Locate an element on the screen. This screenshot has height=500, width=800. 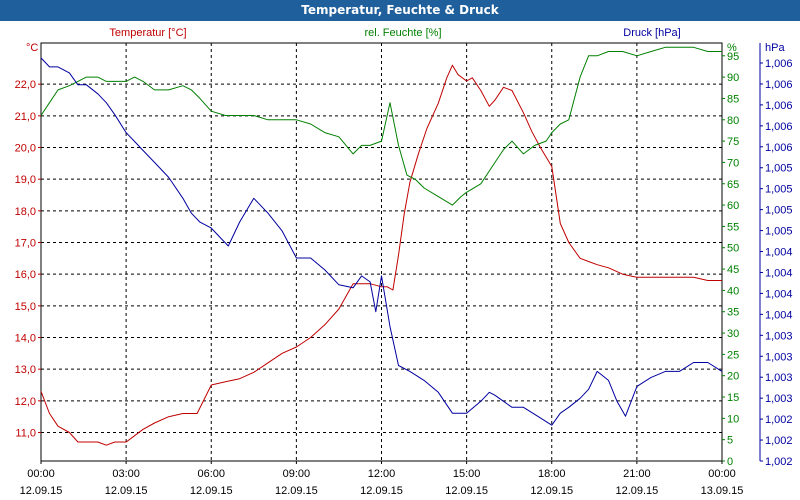
humidity-tick-label: 45 is located at coordinates (733, 270).